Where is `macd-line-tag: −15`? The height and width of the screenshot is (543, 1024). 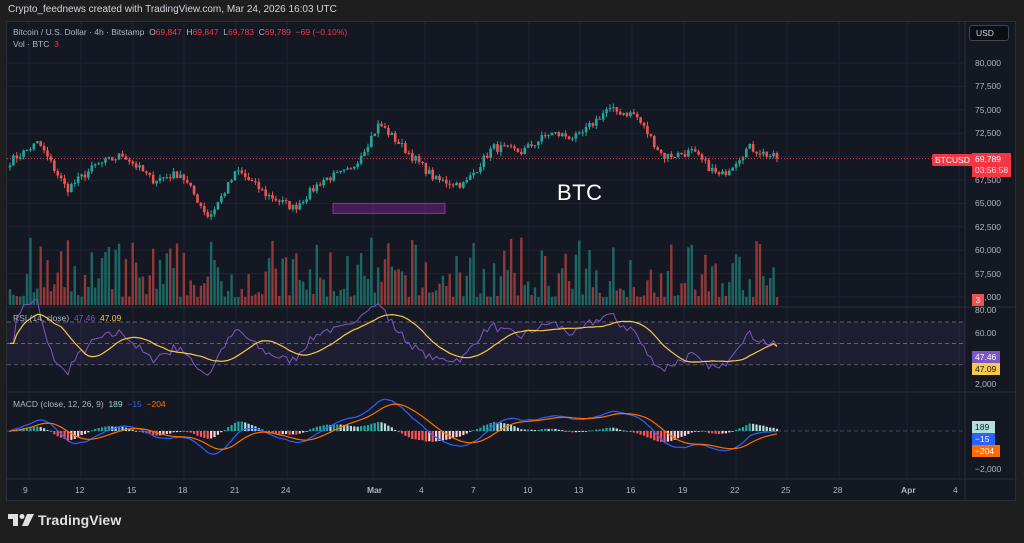
macd-line-tag: −15 is located at coordinates (983, 439).